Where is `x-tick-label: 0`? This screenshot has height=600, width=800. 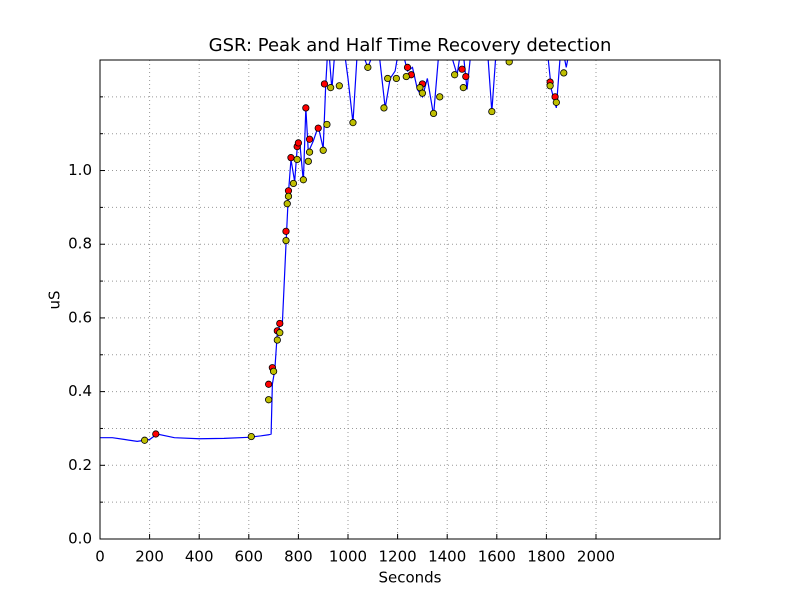
x-tick-label: 0 is located at coordinates (100, 557).